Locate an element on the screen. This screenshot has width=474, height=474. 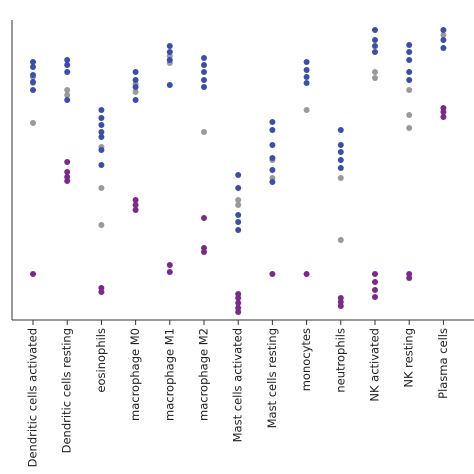
x-tick-label: NK activated is located at coordinates (375, 365).